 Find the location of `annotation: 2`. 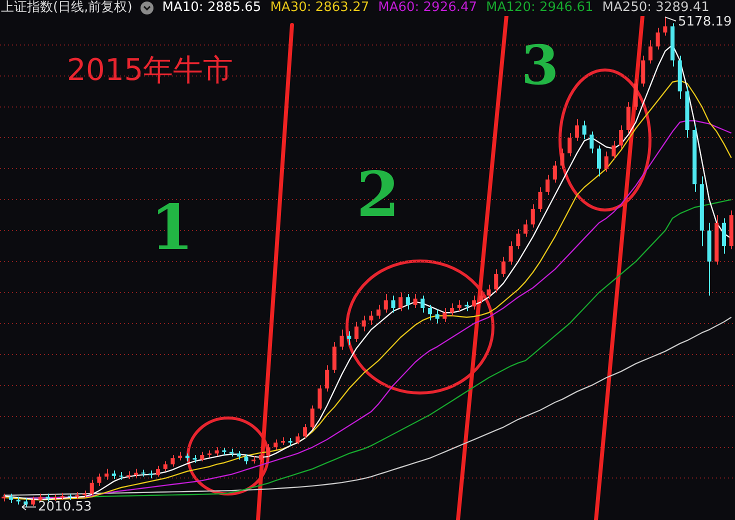

annotation: 2 is located at coordinates (378, 195).